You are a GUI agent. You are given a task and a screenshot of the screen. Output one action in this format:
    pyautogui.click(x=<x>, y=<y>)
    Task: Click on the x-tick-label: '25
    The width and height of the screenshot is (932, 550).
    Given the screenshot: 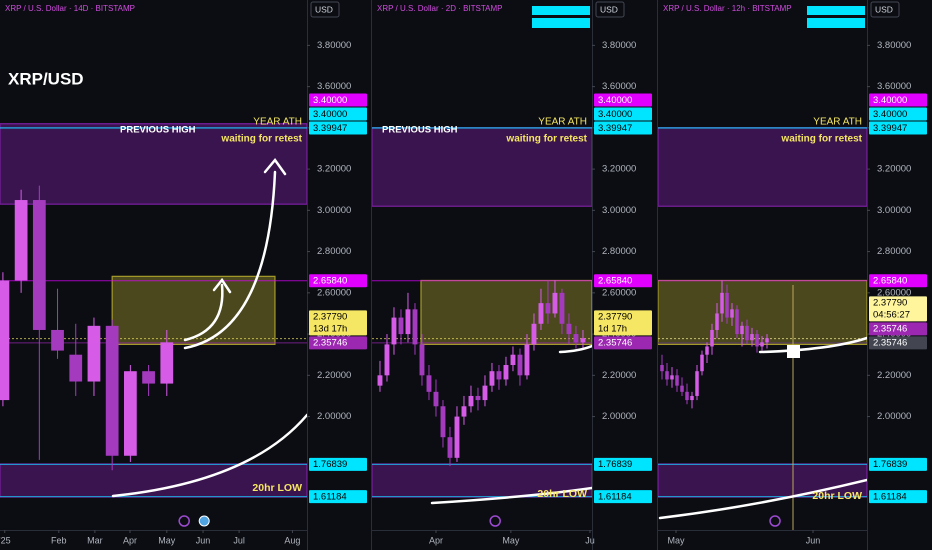 What is the action you would take?
    pyautogui.click(x=5, y=540)
    